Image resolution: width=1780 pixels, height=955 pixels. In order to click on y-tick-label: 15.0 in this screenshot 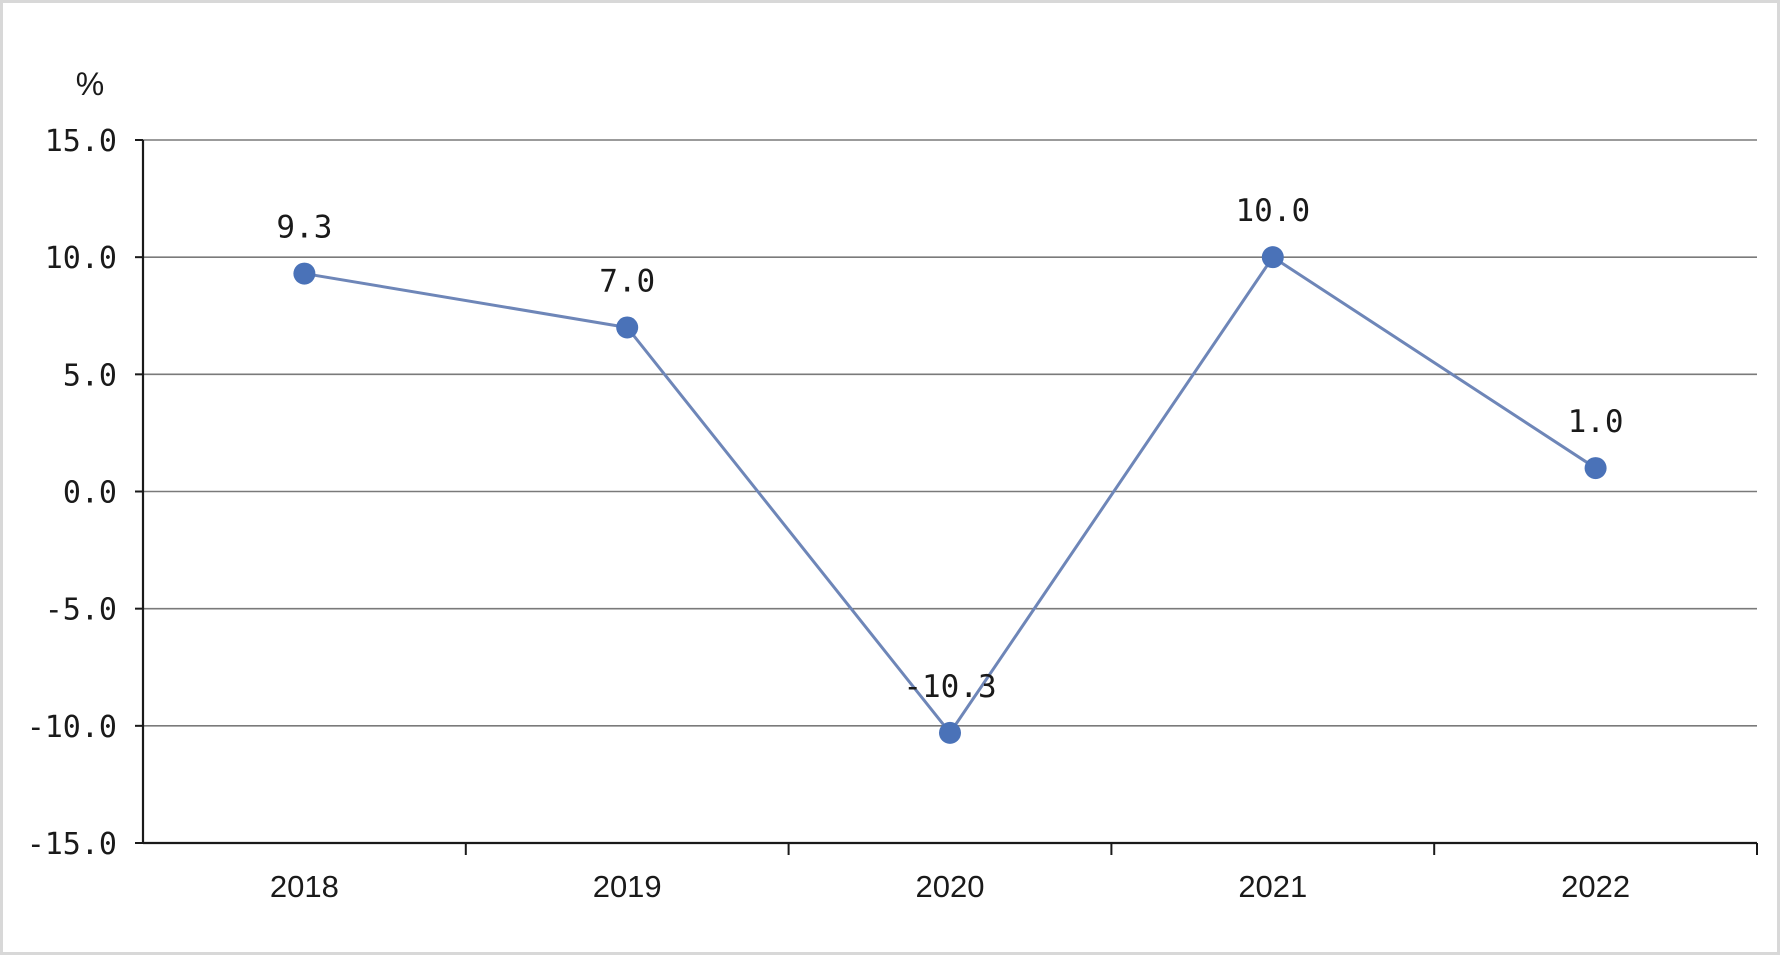, I will do `click(81, 141)`.